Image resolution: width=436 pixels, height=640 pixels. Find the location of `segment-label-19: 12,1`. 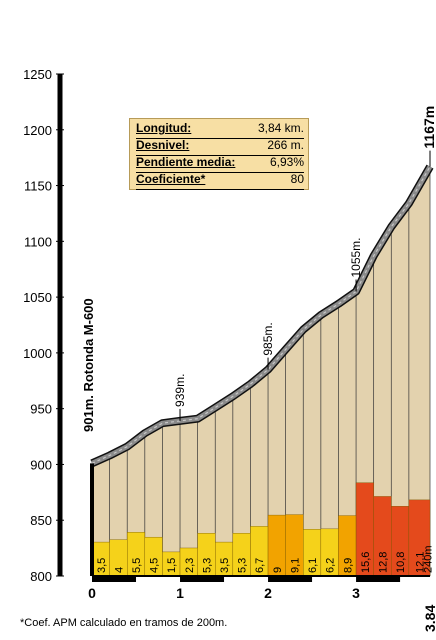

segment-label-19: 12,1 is located at coordinates (420, 562).